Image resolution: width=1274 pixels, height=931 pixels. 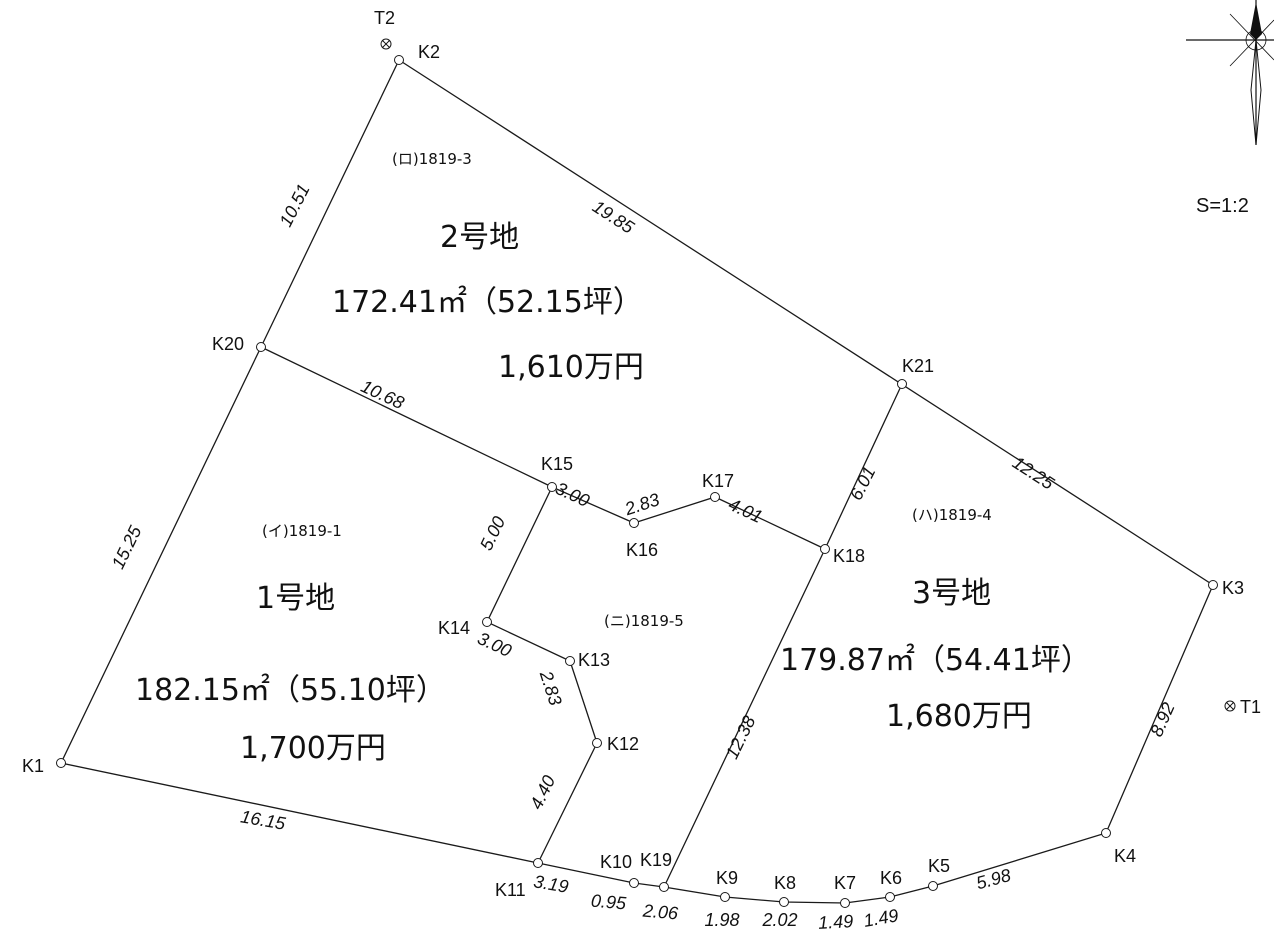 I want to click on point-label: K18, so click(x=849, y=556).